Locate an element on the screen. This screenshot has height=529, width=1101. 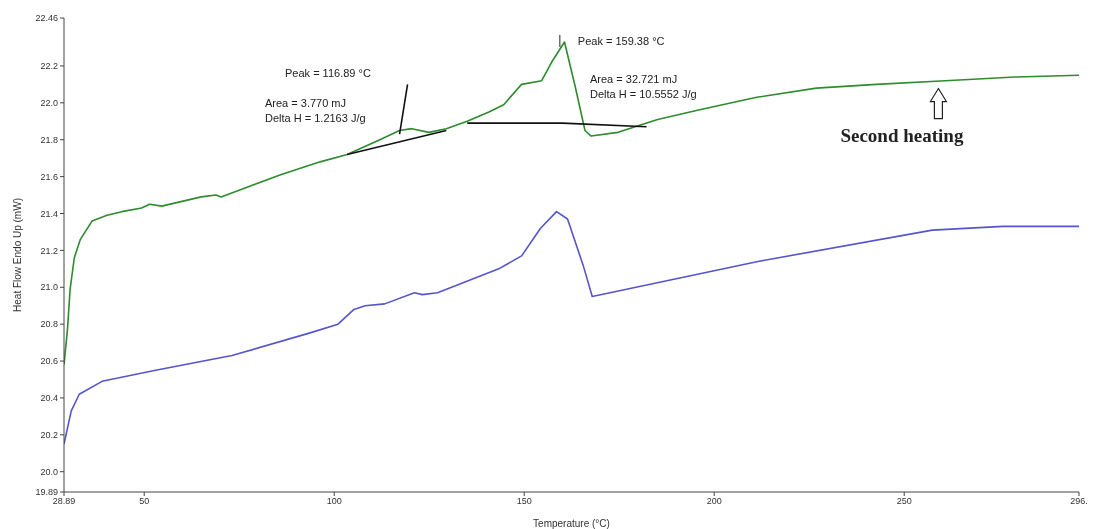
y-tick-label: 20.0 is located at coordinates (49, 471).